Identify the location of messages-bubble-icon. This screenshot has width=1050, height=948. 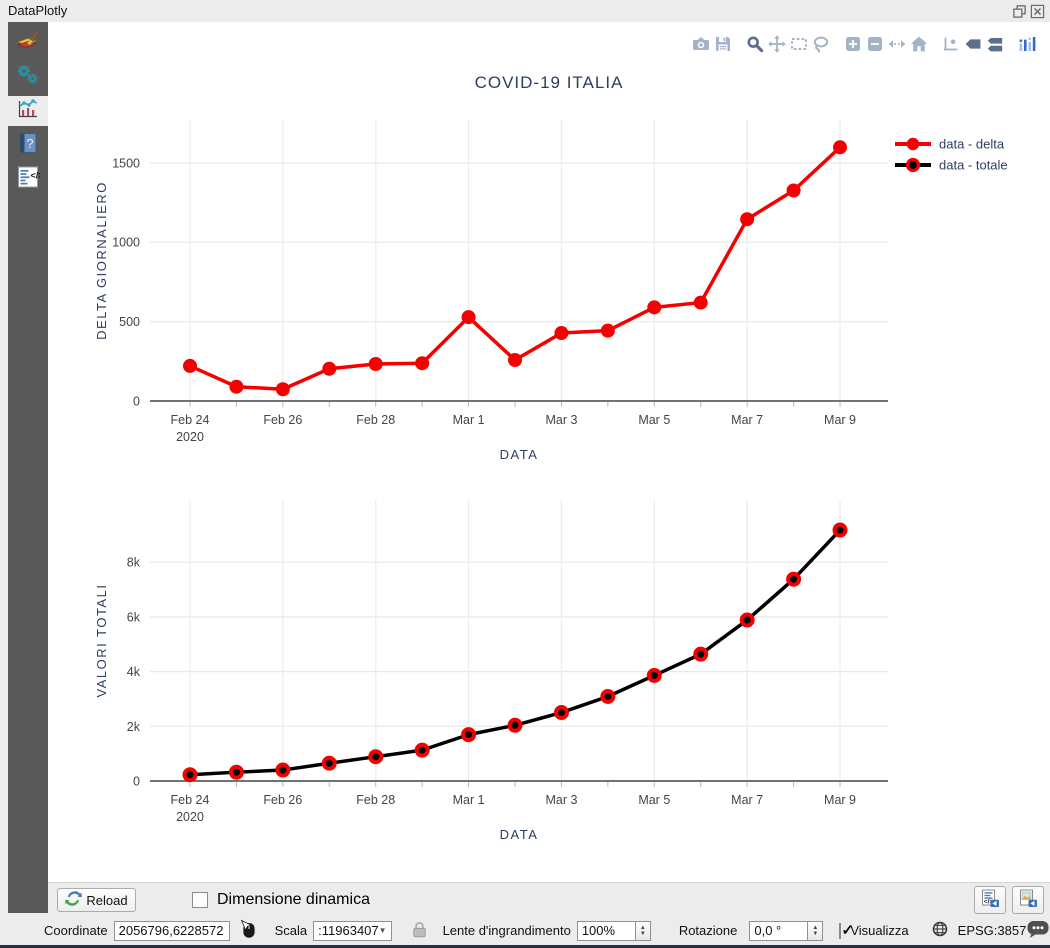
(1038, 930).